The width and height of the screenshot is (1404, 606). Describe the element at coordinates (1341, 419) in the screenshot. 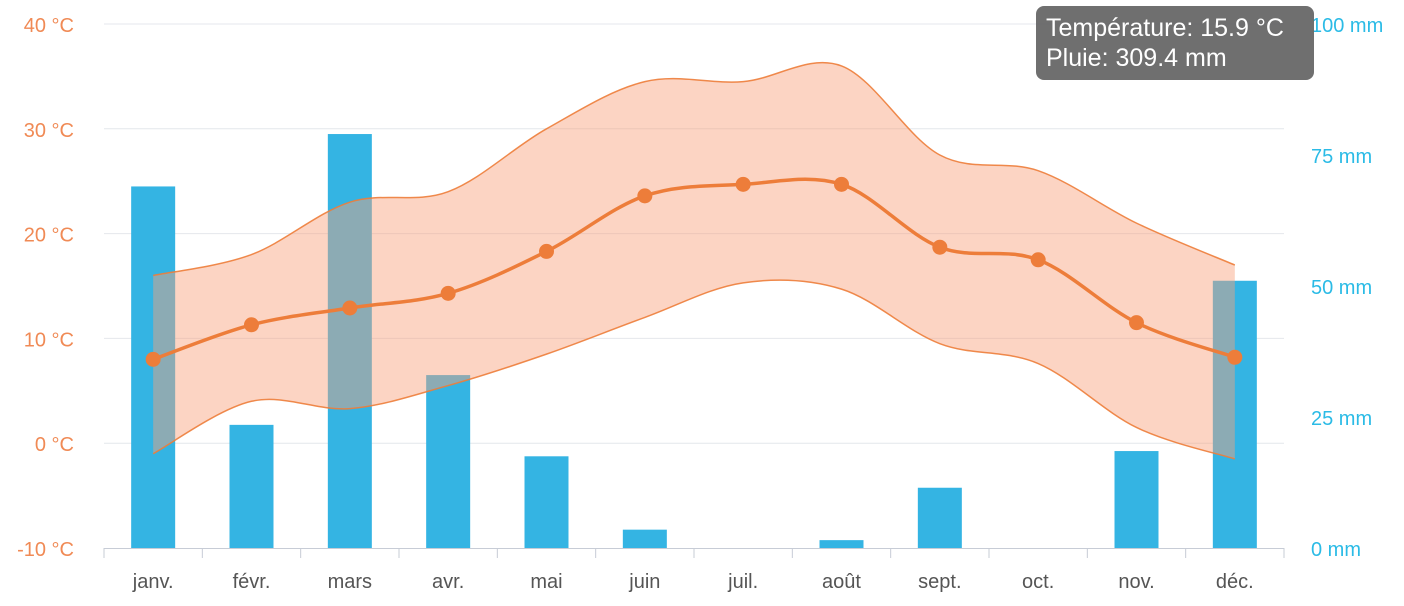

I see `right-axis-tick-label: 25 mm` at that location.